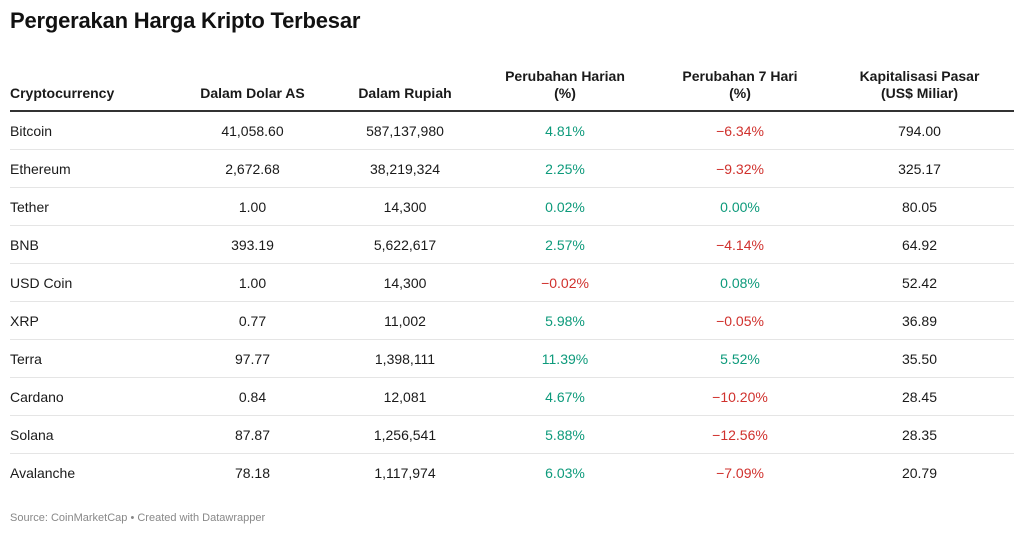 The image size is (1024, 536). What do you see at coordinates (405, 358) in the screenshot?
I see `cell-idr: 1,398,111` at bounding box center [405, 358].